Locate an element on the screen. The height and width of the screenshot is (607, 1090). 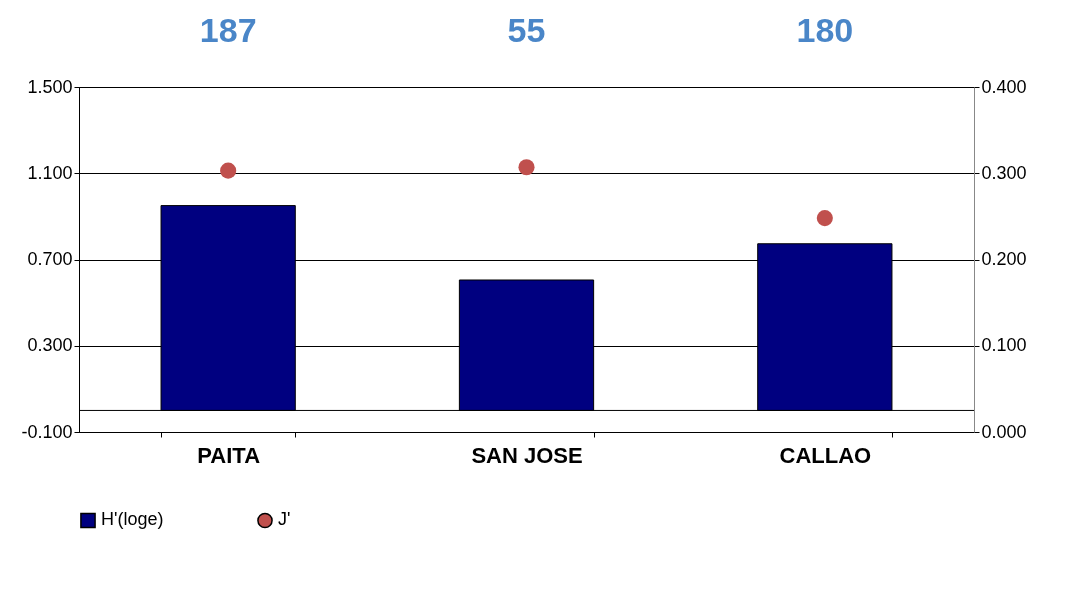
y2-tick-label: 0.300 is located at coordinates (1004, 172).